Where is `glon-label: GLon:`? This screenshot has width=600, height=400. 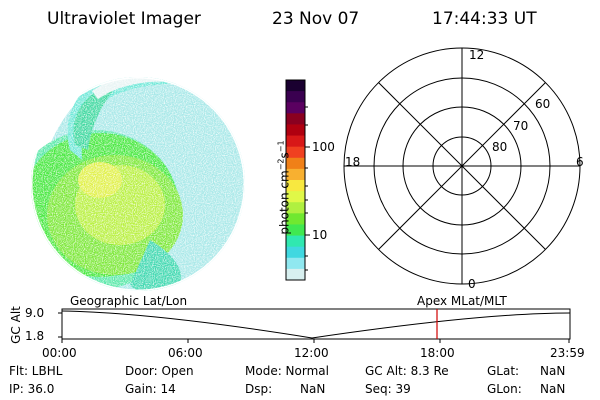
glon-label: GLon: is located at coordinates (504, 389).